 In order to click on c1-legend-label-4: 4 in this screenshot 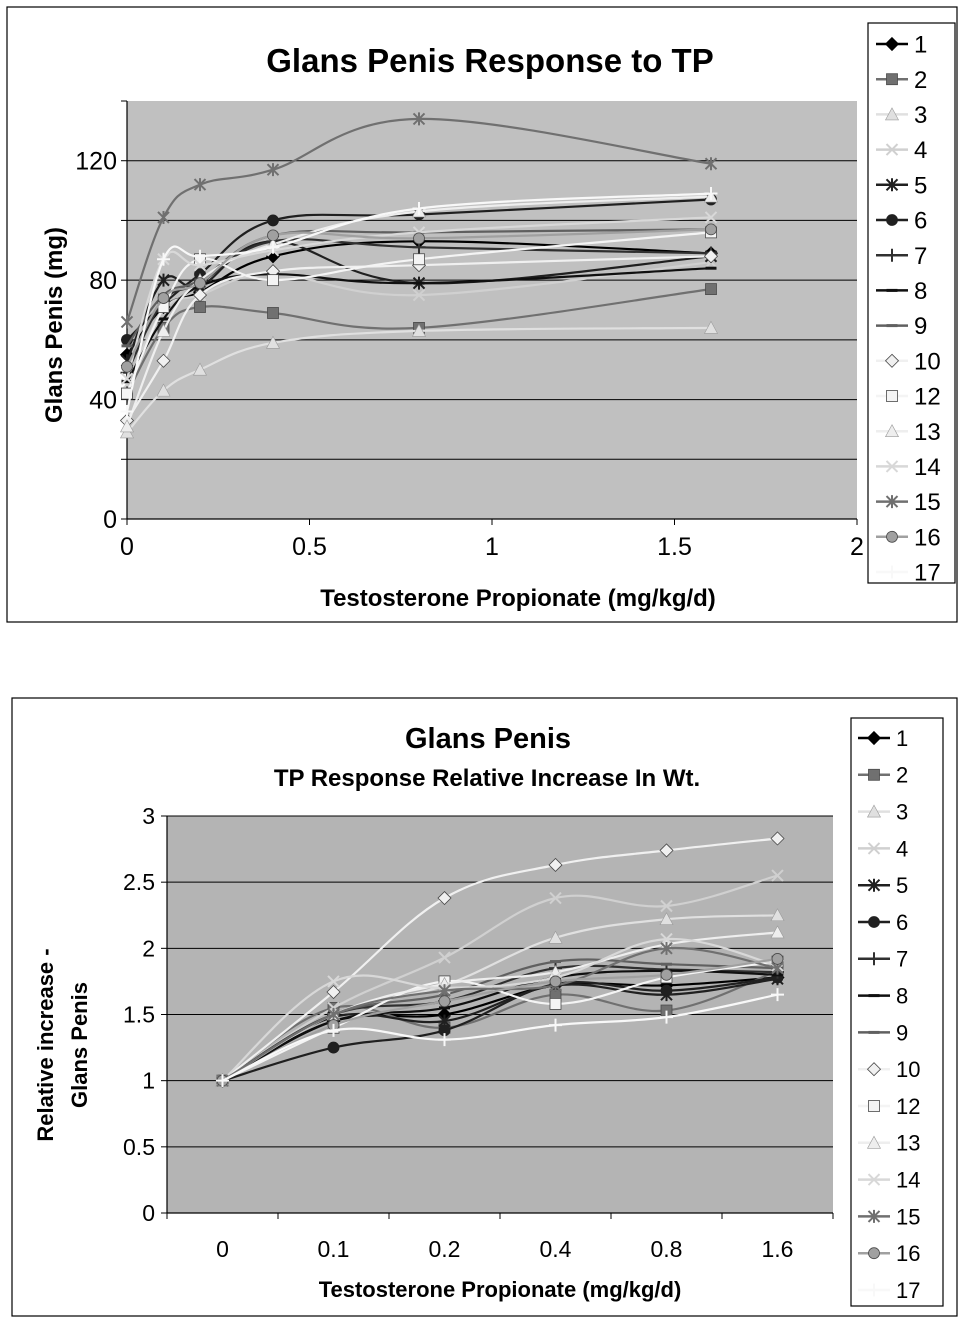, I will do `click(920, 150)`.